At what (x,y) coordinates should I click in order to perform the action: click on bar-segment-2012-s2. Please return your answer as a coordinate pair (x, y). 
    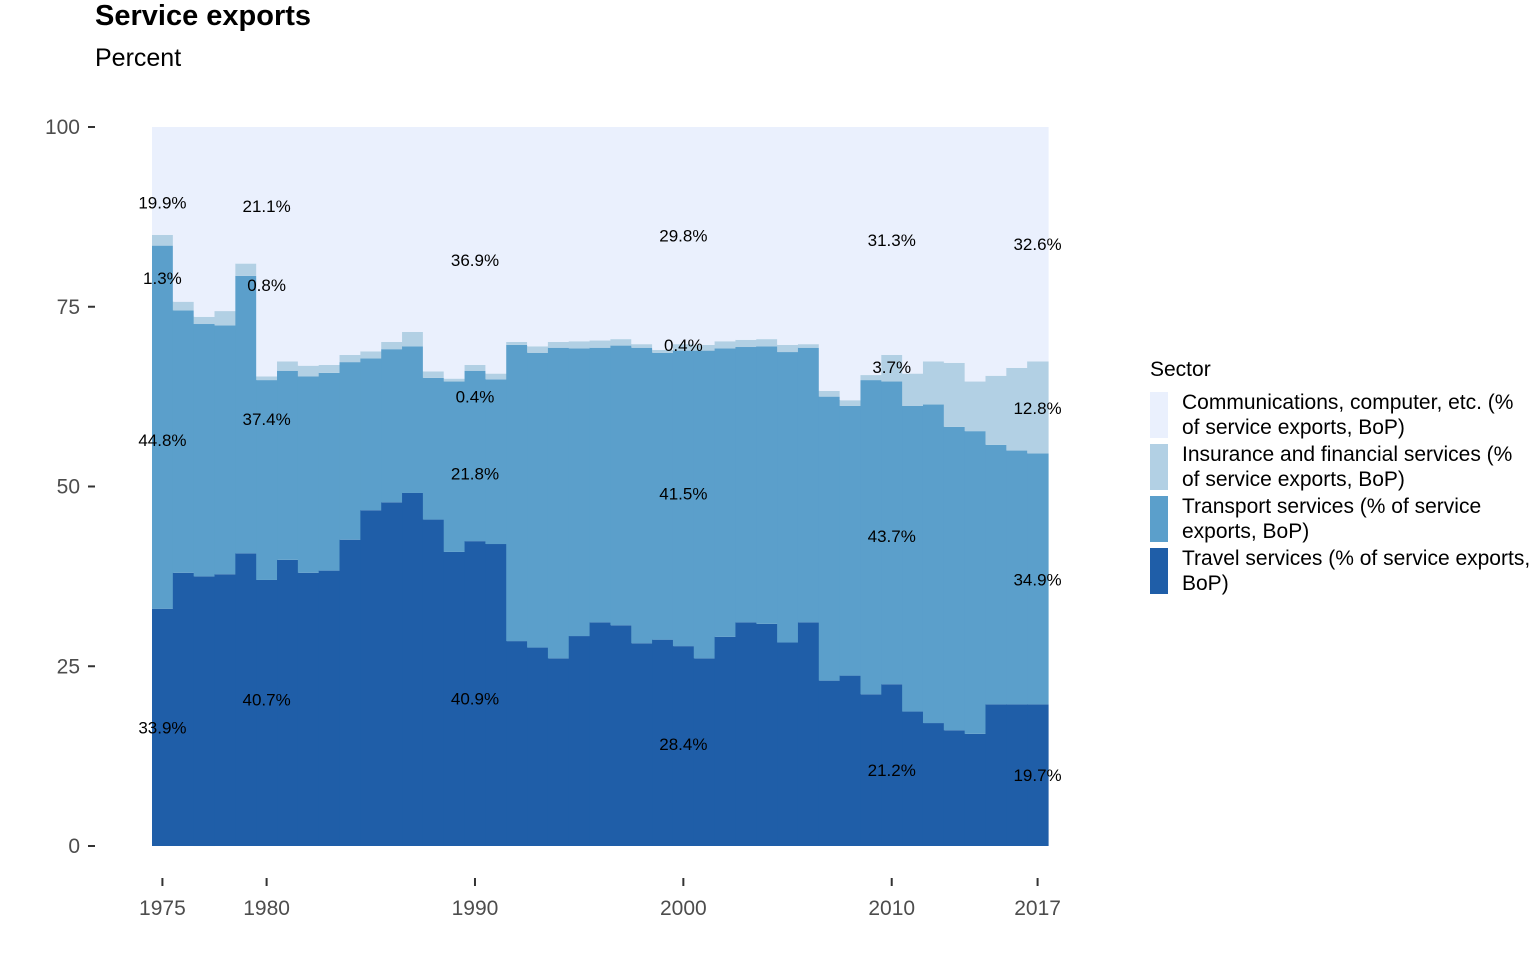
    Looking at the image, I should click on (933, 383).